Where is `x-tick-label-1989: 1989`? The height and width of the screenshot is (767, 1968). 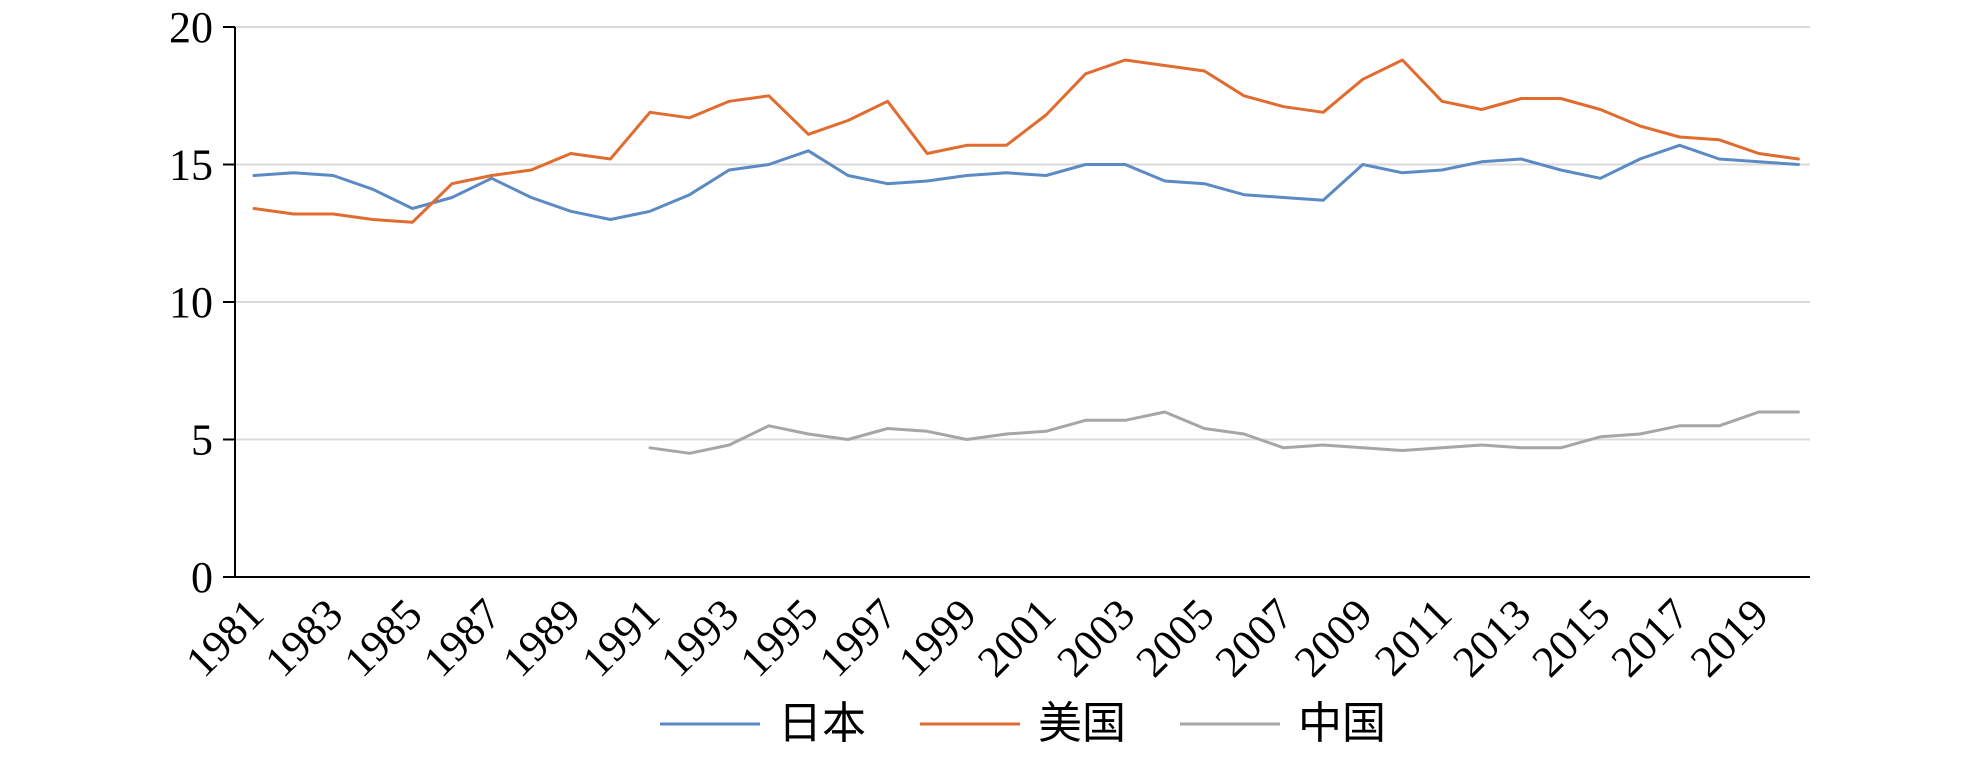 x-tick-label-1989: 1989 is located at coordinates (541, 637).